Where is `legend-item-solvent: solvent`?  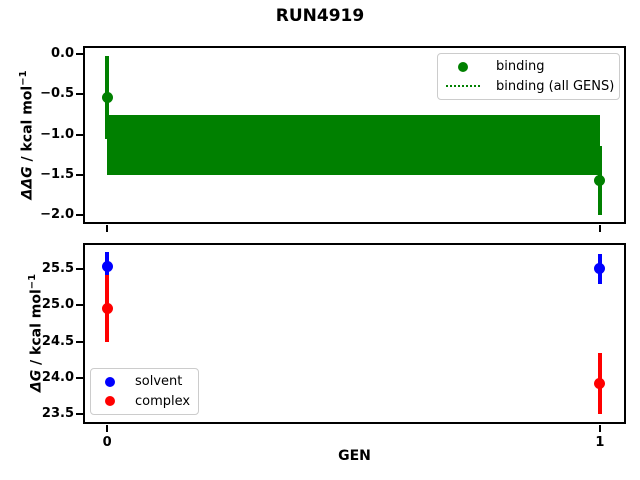 legend-item-solvent: solvent is located at coordinates (144, 382).